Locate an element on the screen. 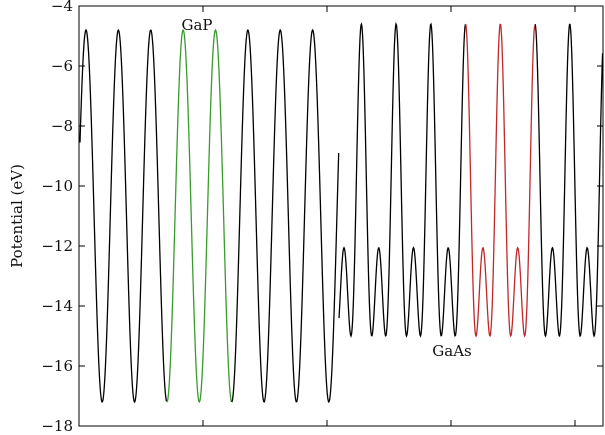  y-tick-label: −8 is located at coordinates (62, 126).